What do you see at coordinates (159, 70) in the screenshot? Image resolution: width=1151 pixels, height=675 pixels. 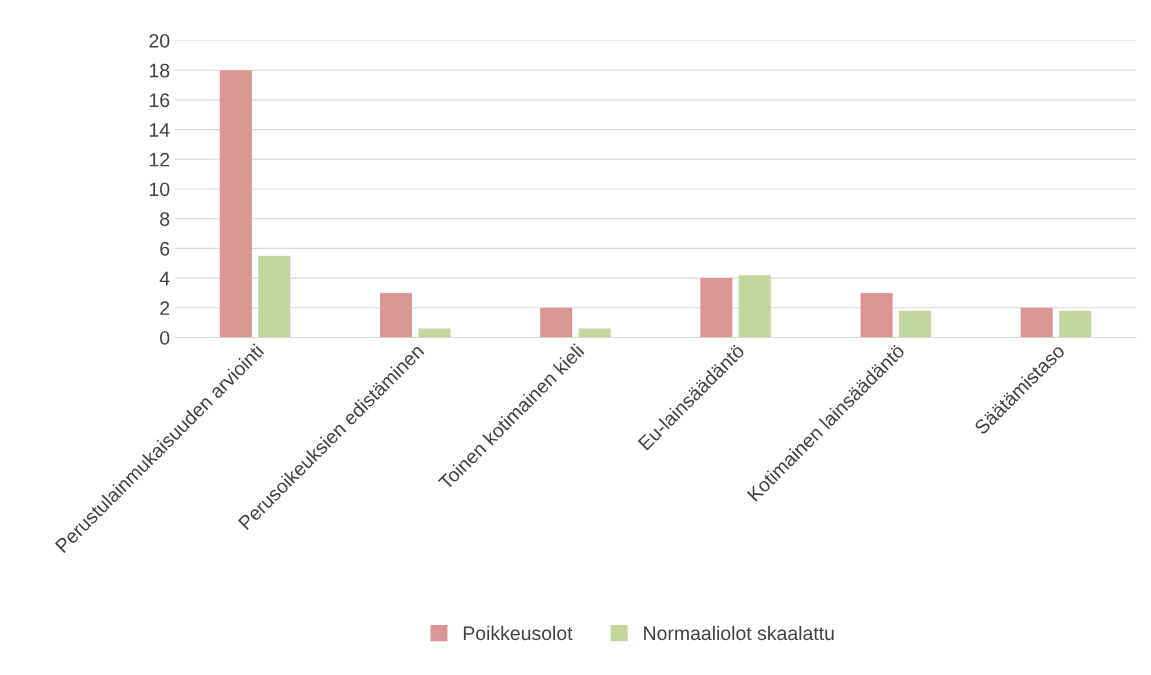 I see `y-tick-label: 18` at bounding box center [159, 70].